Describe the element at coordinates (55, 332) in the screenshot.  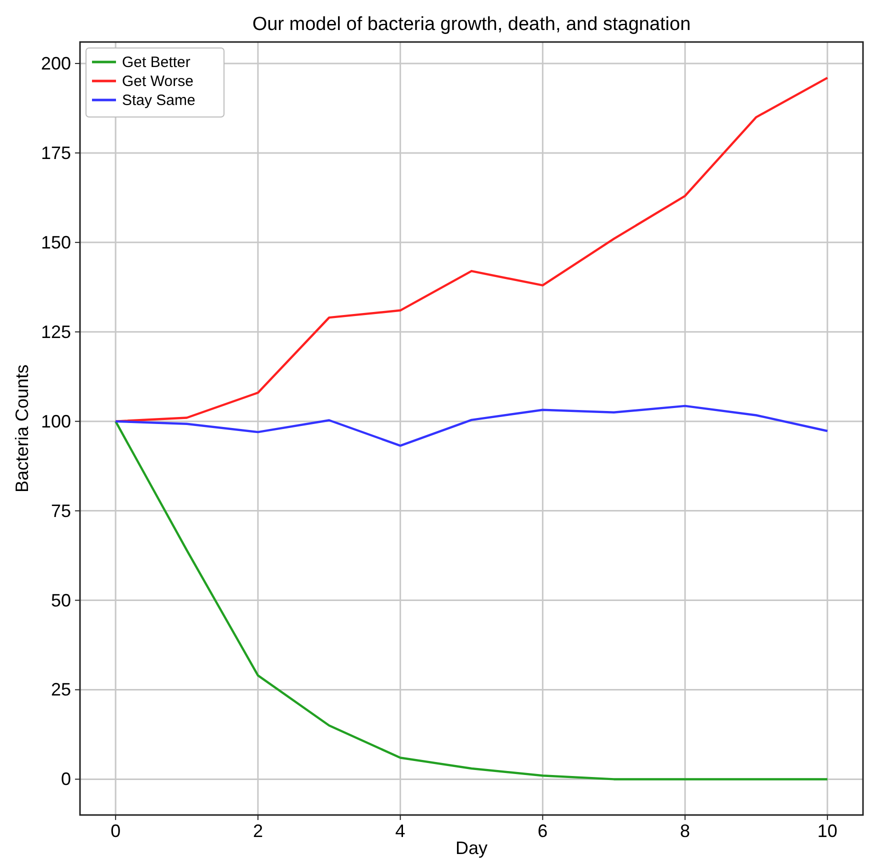
I see `y-tick-label: 125` at that location.